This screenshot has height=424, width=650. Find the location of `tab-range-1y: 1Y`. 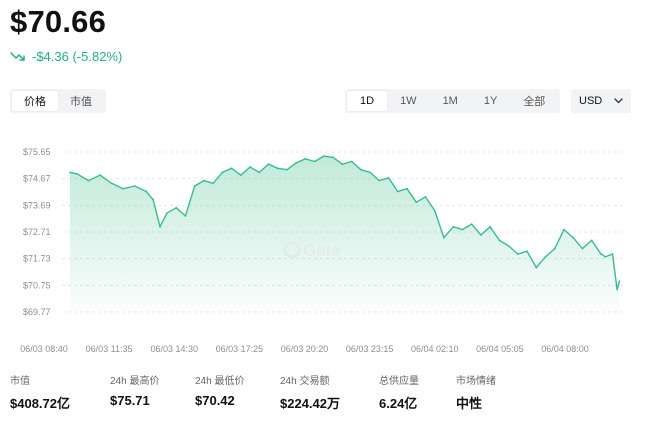

tab-range-1y: 1Y is located at coordinates (490, 101).